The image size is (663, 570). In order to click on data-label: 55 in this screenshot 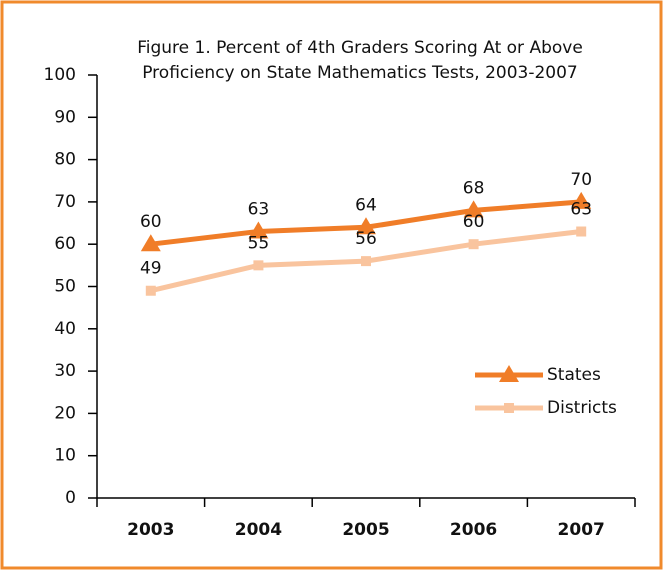, I will do `click(259, 243)`.